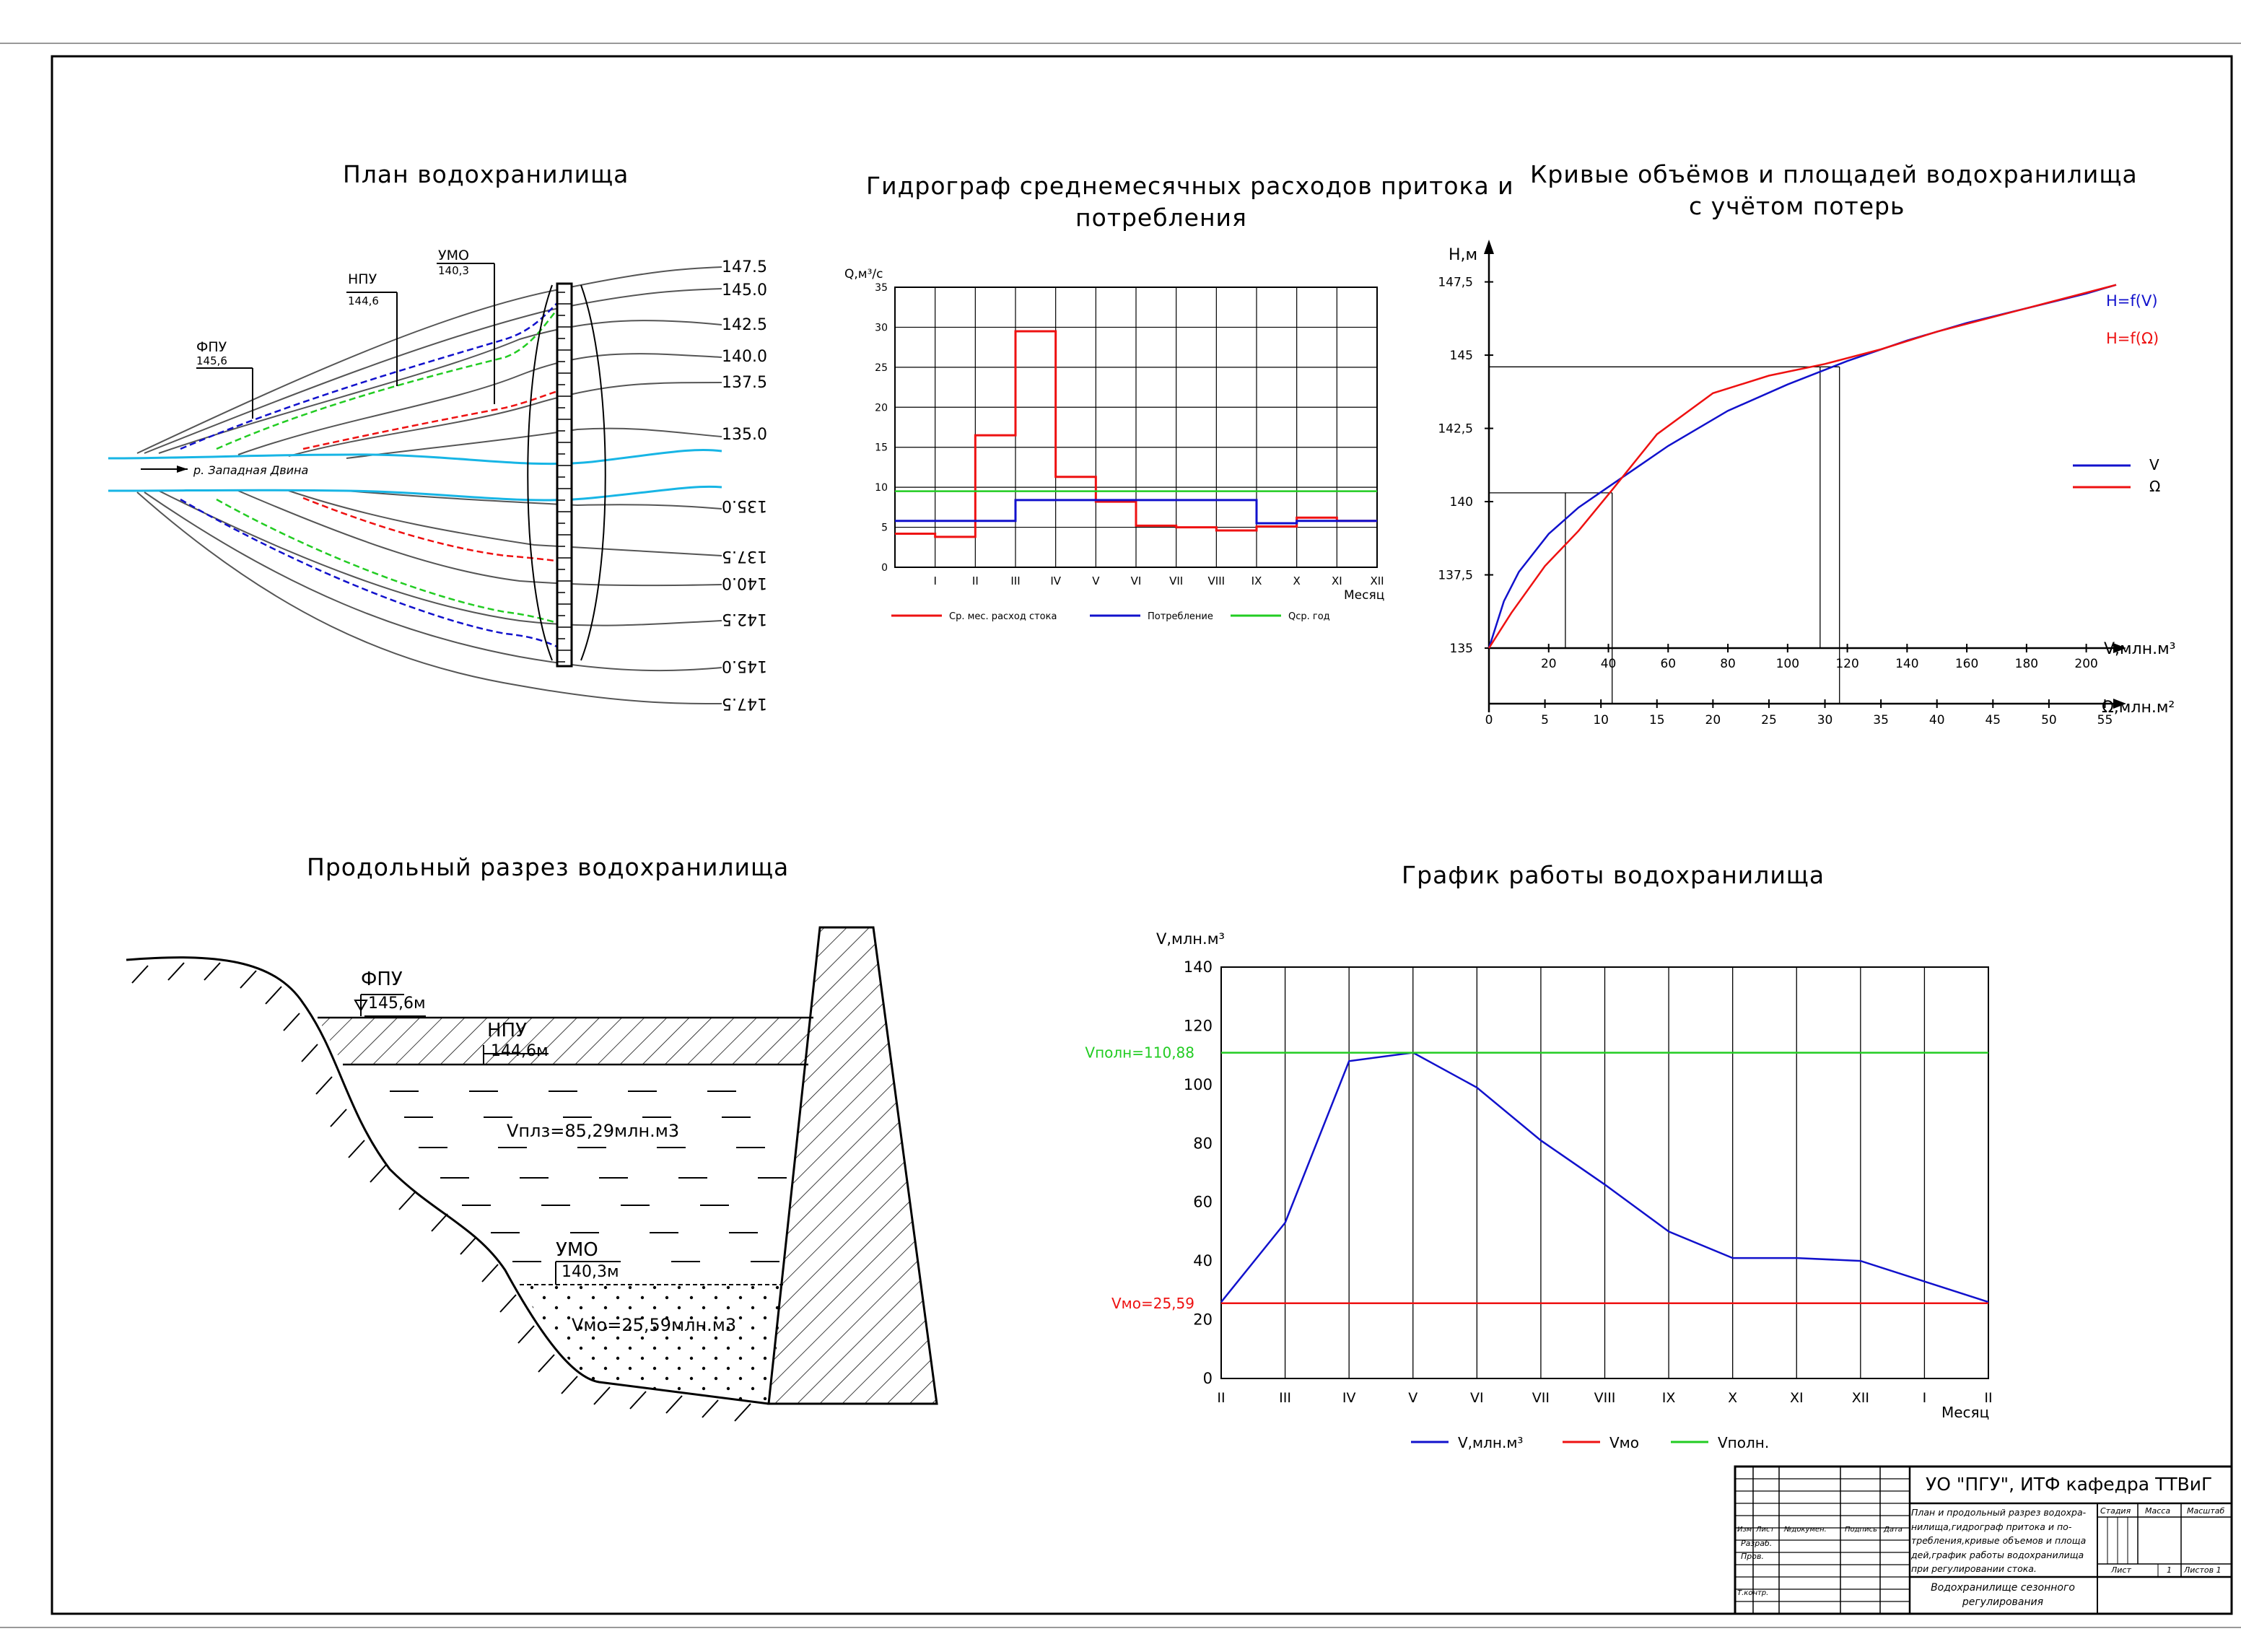  Describe the element at coordinates (1461, 649) in the screenshot. I see `curves-y-tick: 135` at that location.